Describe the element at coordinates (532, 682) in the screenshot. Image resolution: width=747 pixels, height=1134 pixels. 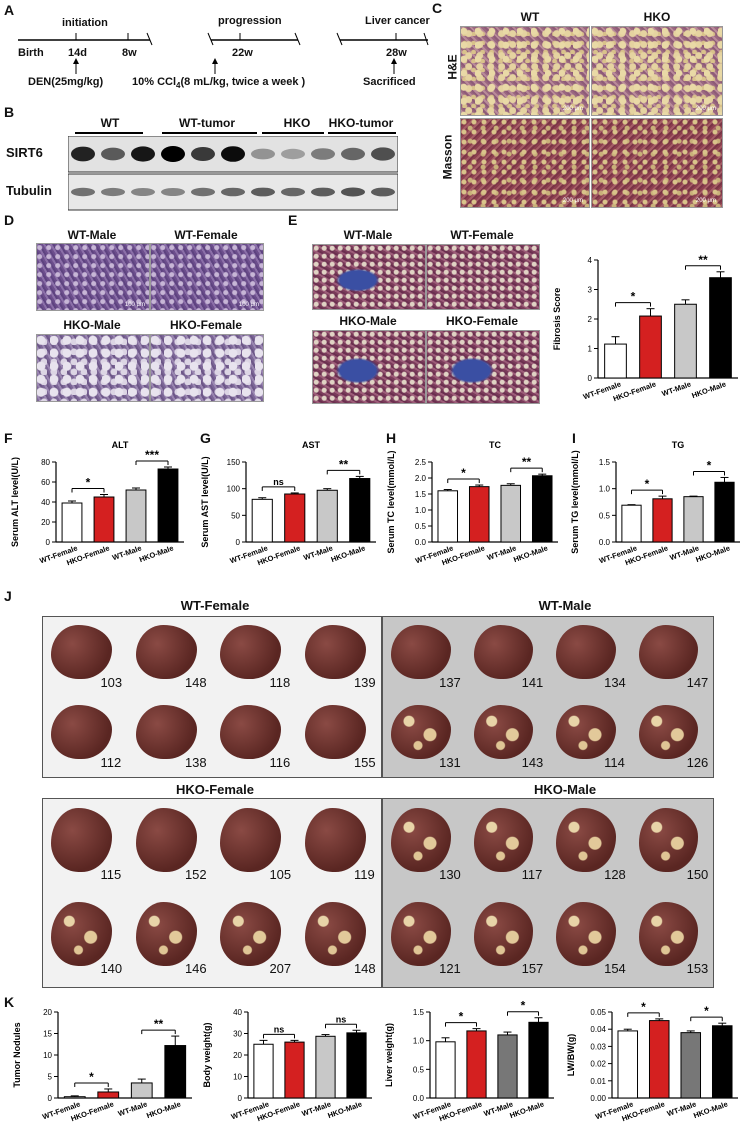
I see `specimen-number: 141` at that location.